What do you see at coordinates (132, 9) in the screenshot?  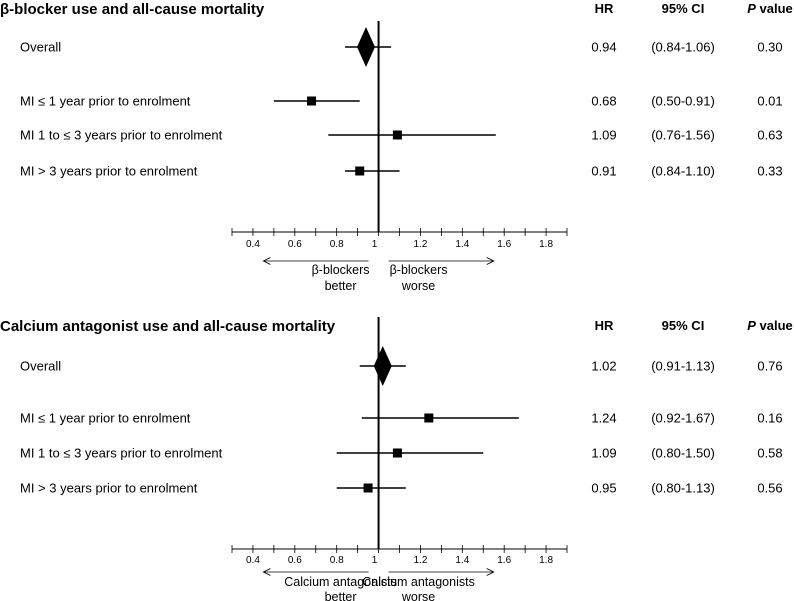 I see `panel-title: β-blocker use and all-cause mortality` at bounding box center [132, 9].